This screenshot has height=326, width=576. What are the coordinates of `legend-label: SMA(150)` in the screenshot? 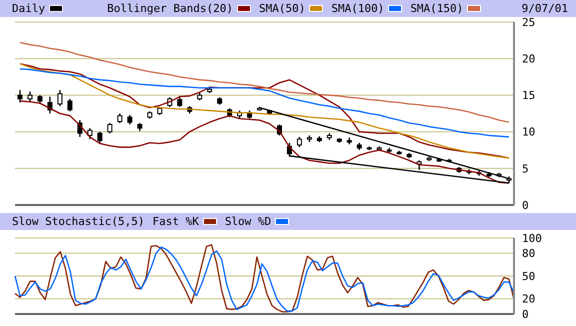 It's located at (437, 8).